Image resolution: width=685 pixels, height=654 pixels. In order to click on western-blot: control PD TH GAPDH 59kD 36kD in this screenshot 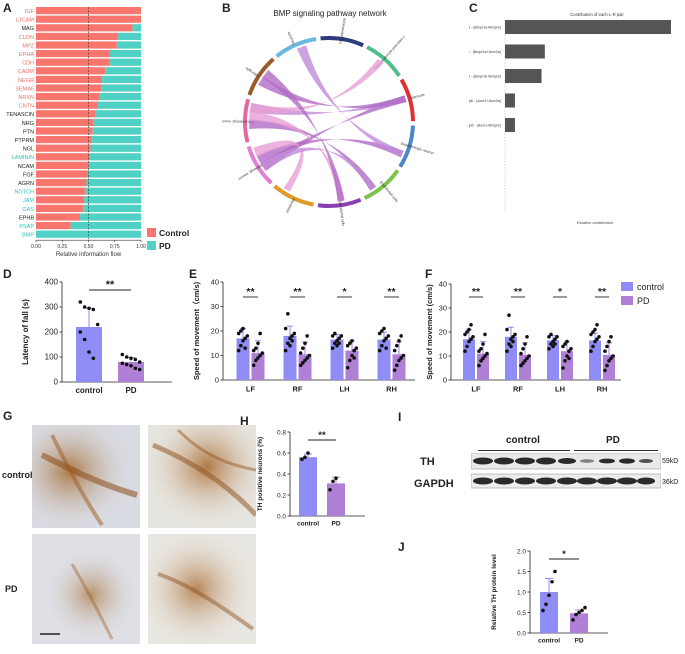, I will do `click(540, 482)`.